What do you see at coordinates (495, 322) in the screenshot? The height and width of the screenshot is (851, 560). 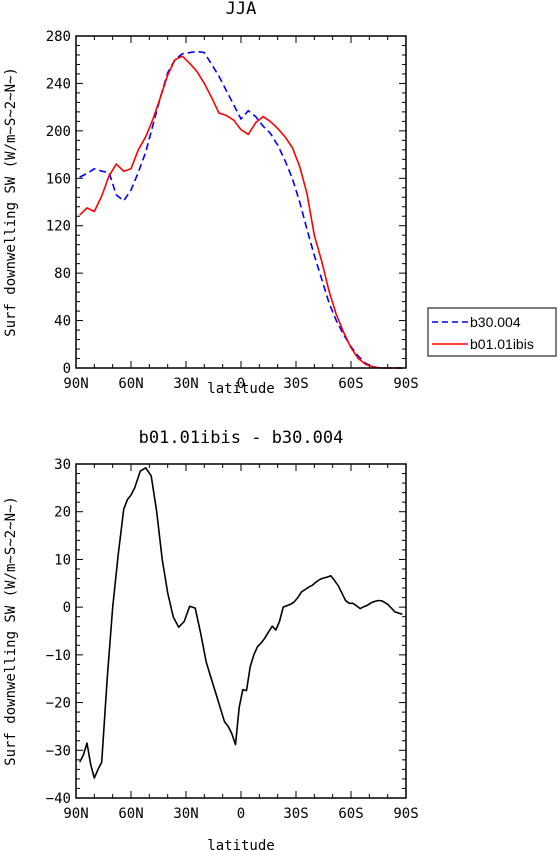 I see `legend-label-b30-004: b30.004` at bounding box center [495, 322].